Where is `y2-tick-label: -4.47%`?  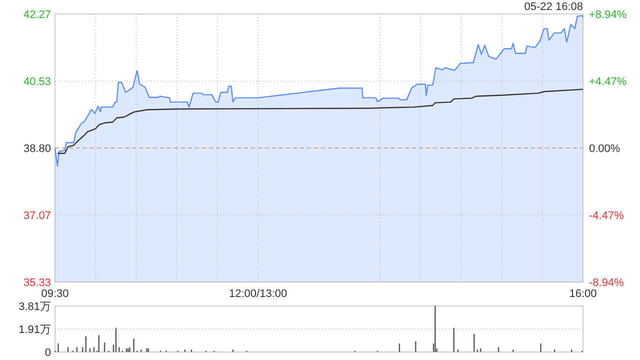 y2-tick-label: -4.47% is located at coordinates (606, 216).